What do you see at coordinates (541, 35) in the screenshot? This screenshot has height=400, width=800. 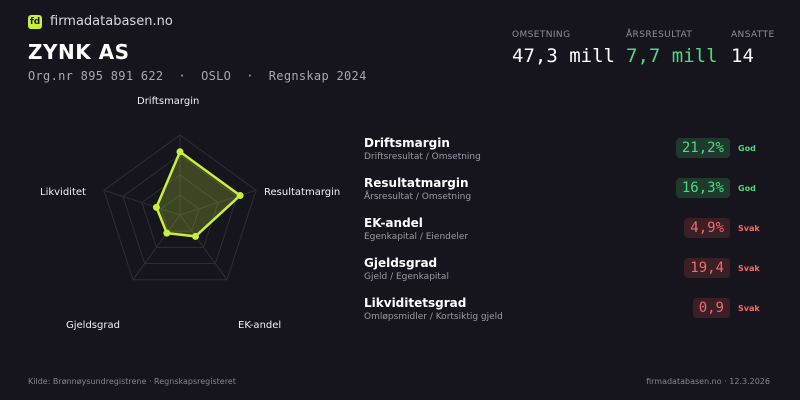 I see `kpi-revenue-label: OMSETNING` at bounding box center [541, 35].